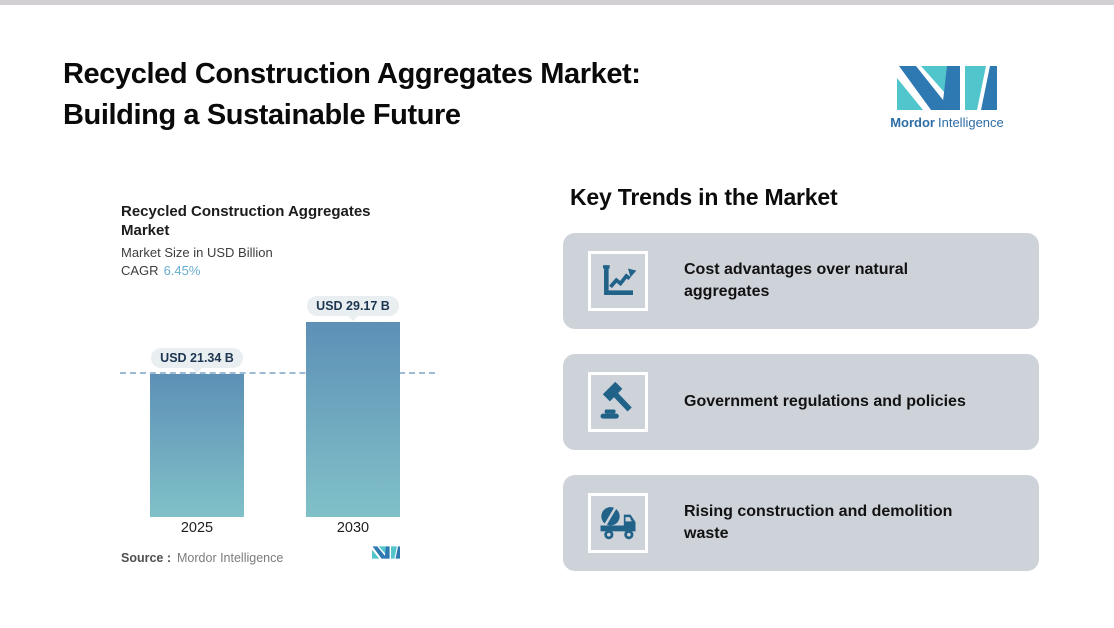  Describe the element at coordinates (230, 558) in the screenshot. I see `source-value: Mordor Intelligence` at that location.